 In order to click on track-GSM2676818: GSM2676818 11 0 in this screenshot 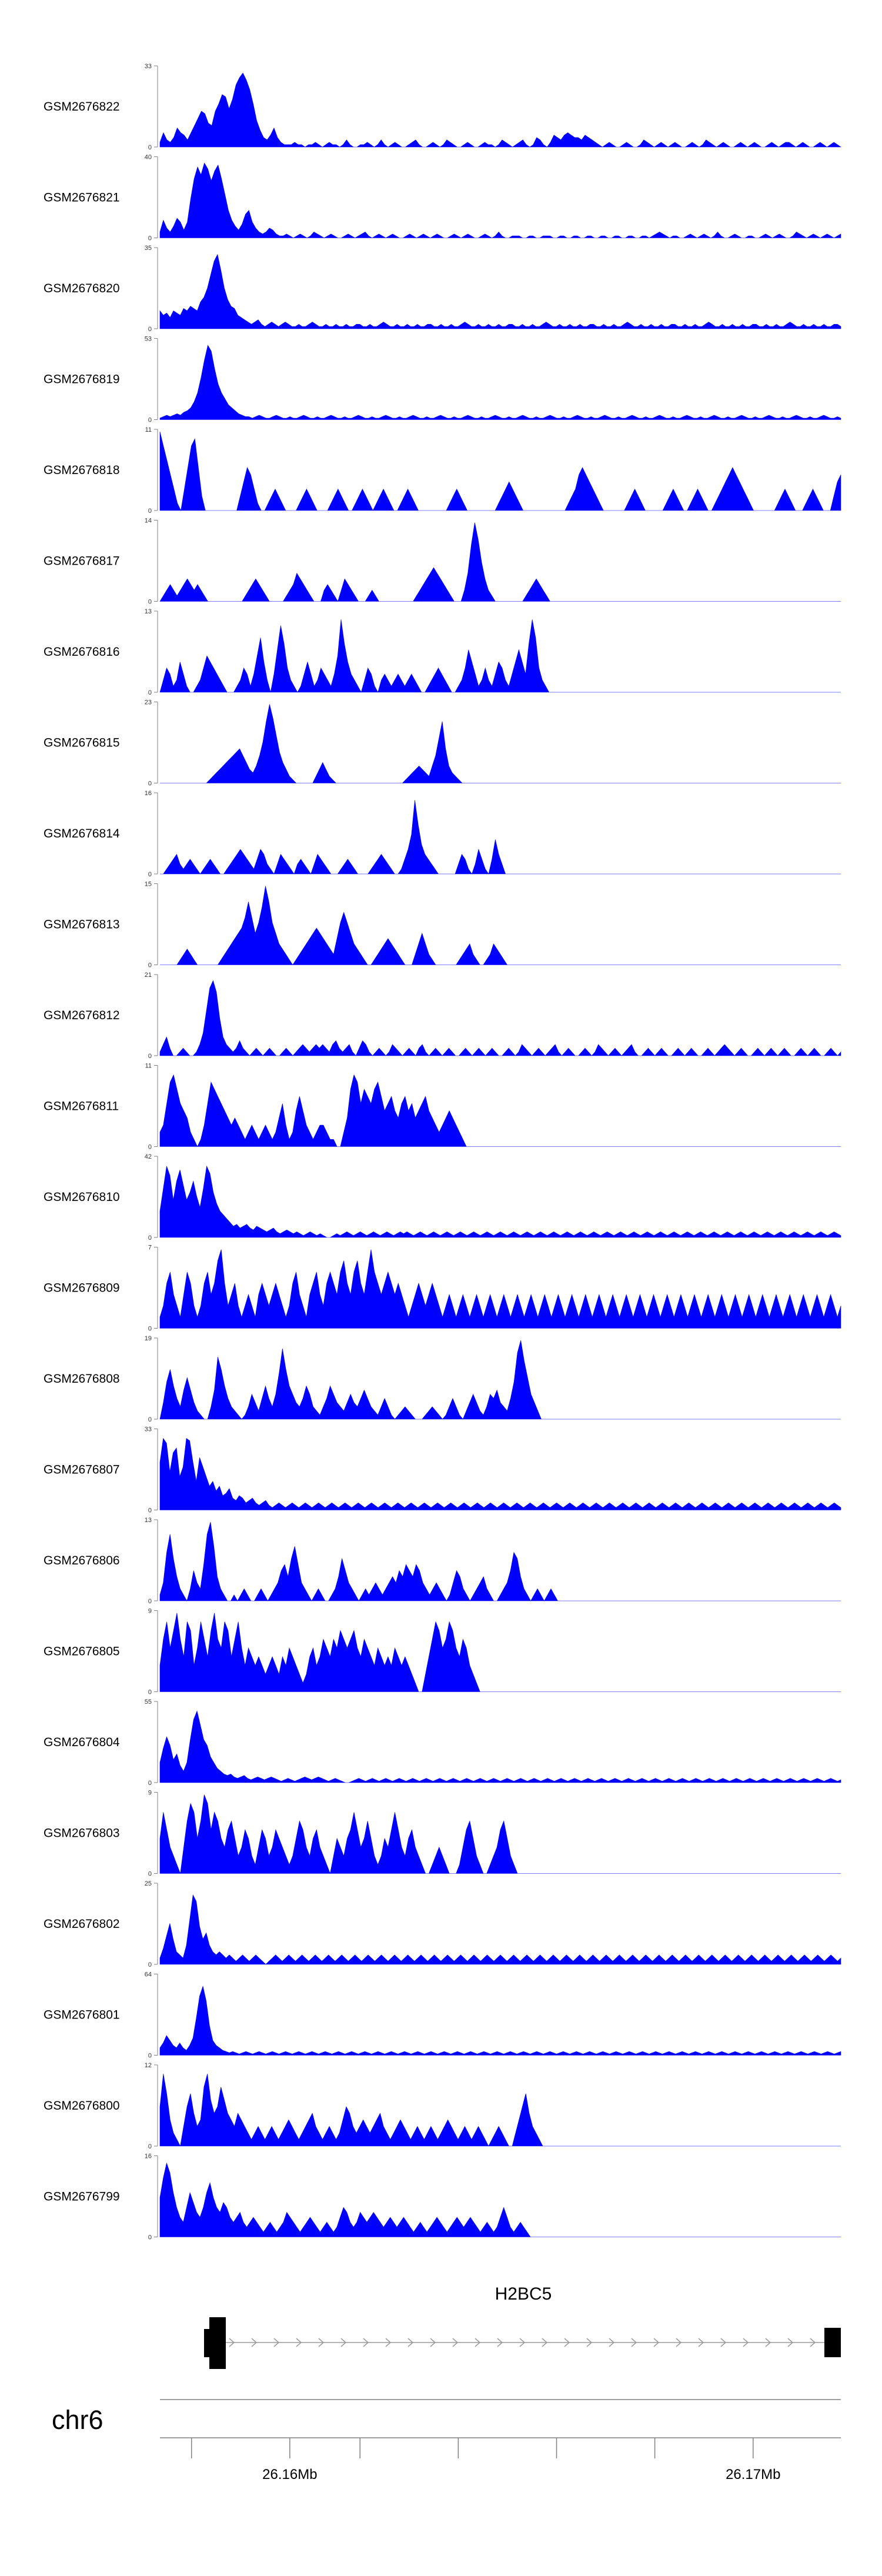, I will do `click(442, 470)`.